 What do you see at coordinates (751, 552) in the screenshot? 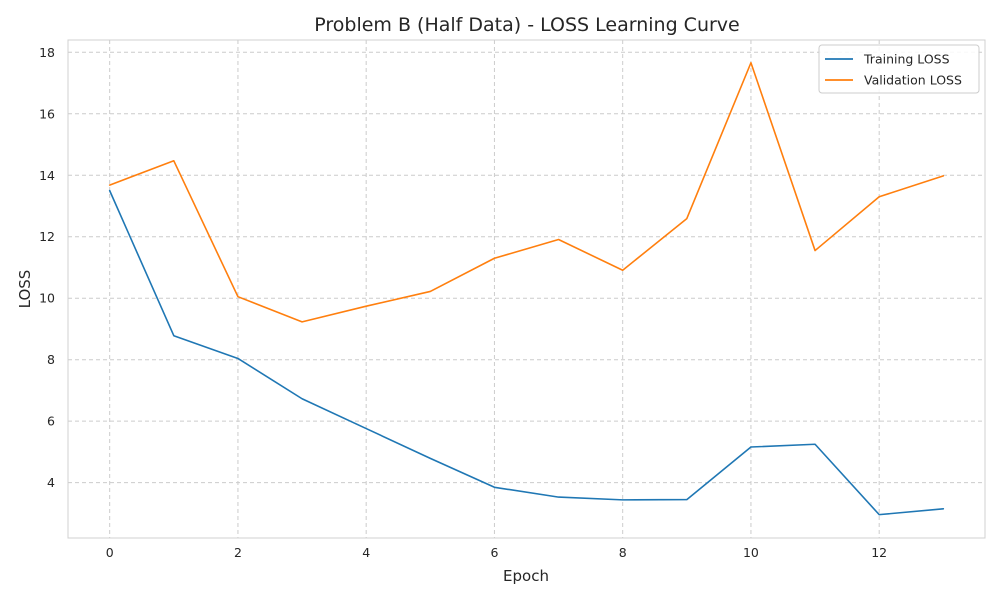
I see `x-tick-label: 10` at bounding box center [751, 552].